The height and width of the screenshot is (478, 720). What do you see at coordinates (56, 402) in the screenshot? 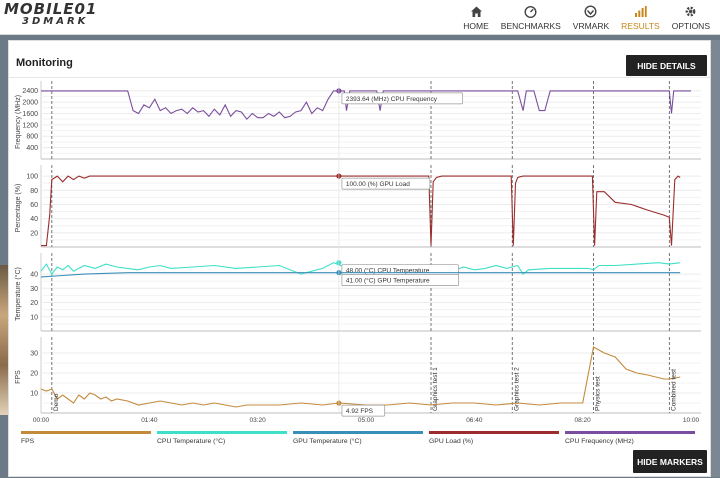
I see `marker-label: Demo` at bounding box center [56, 402].